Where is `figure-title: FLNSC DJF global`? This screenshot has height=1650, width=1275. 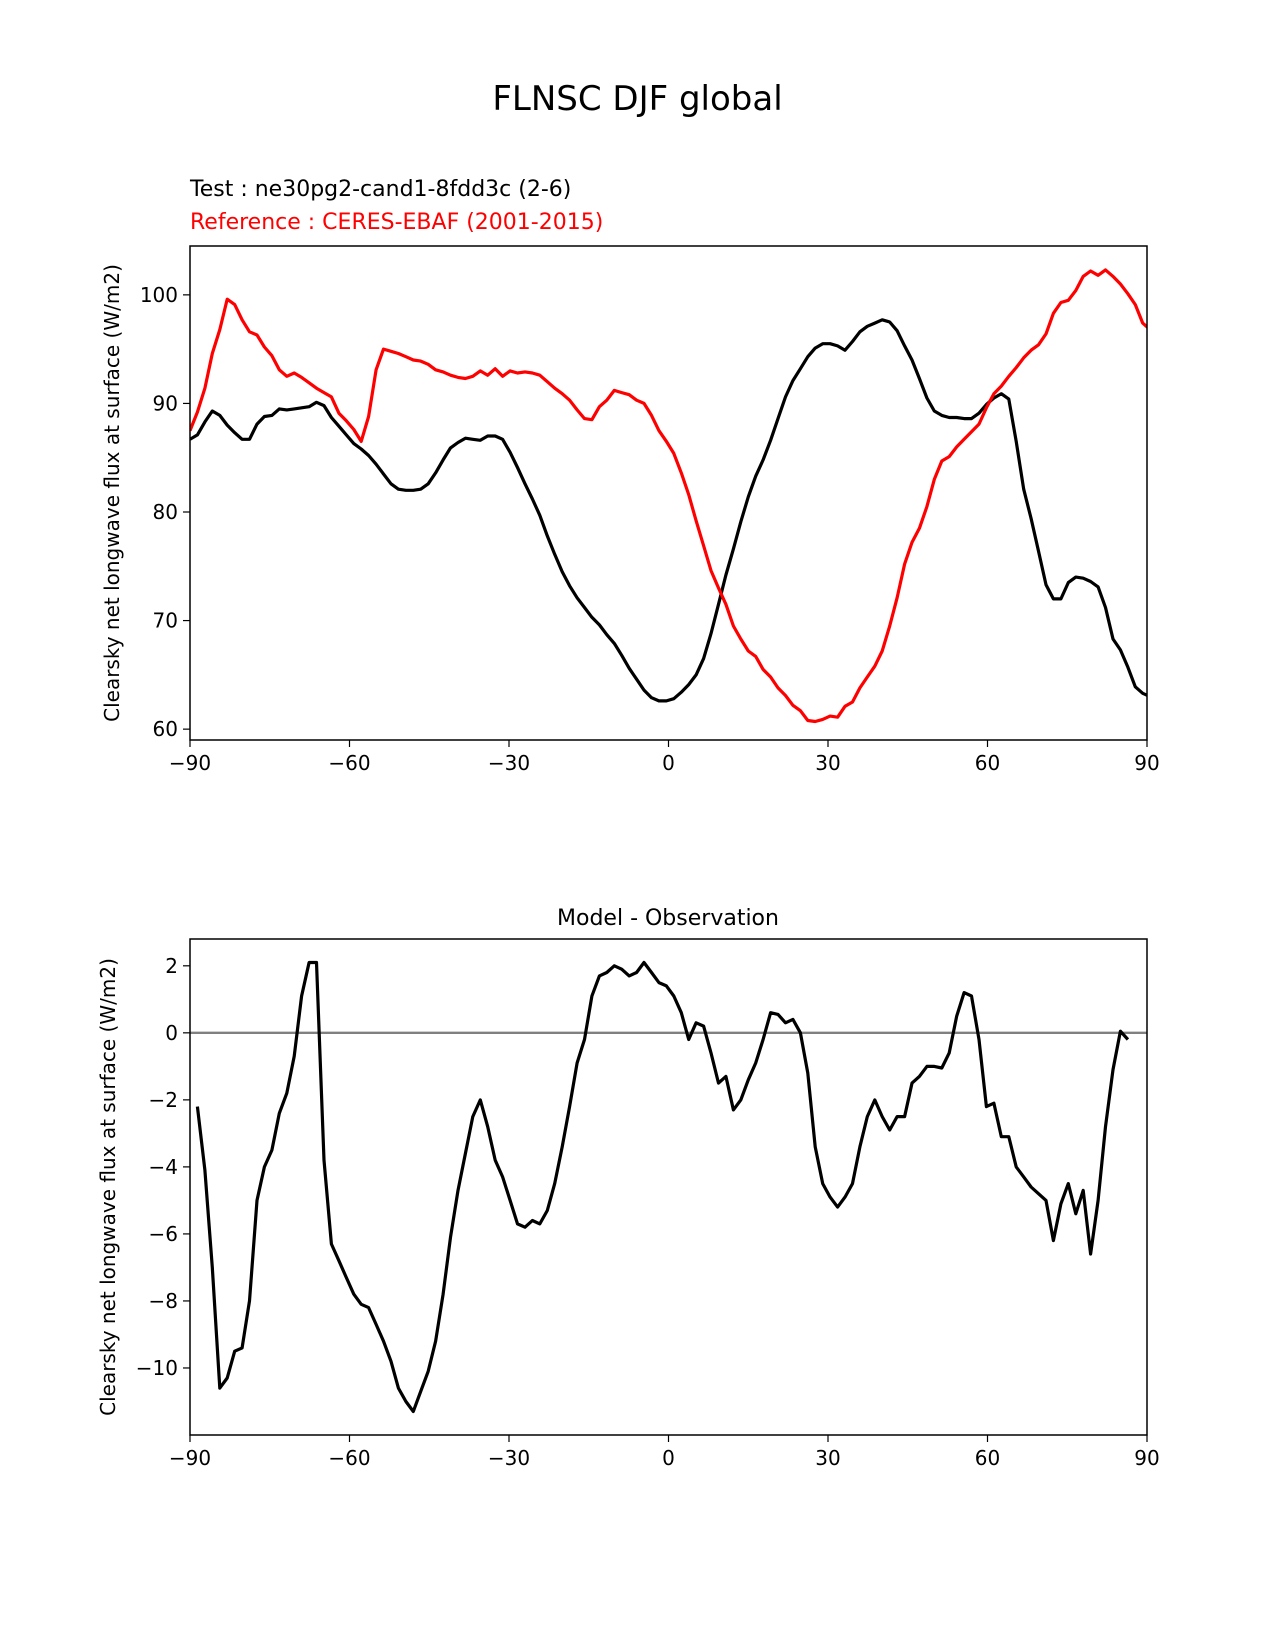 figure-title: FLNSC DJF global is located at coordinates (637, 99).